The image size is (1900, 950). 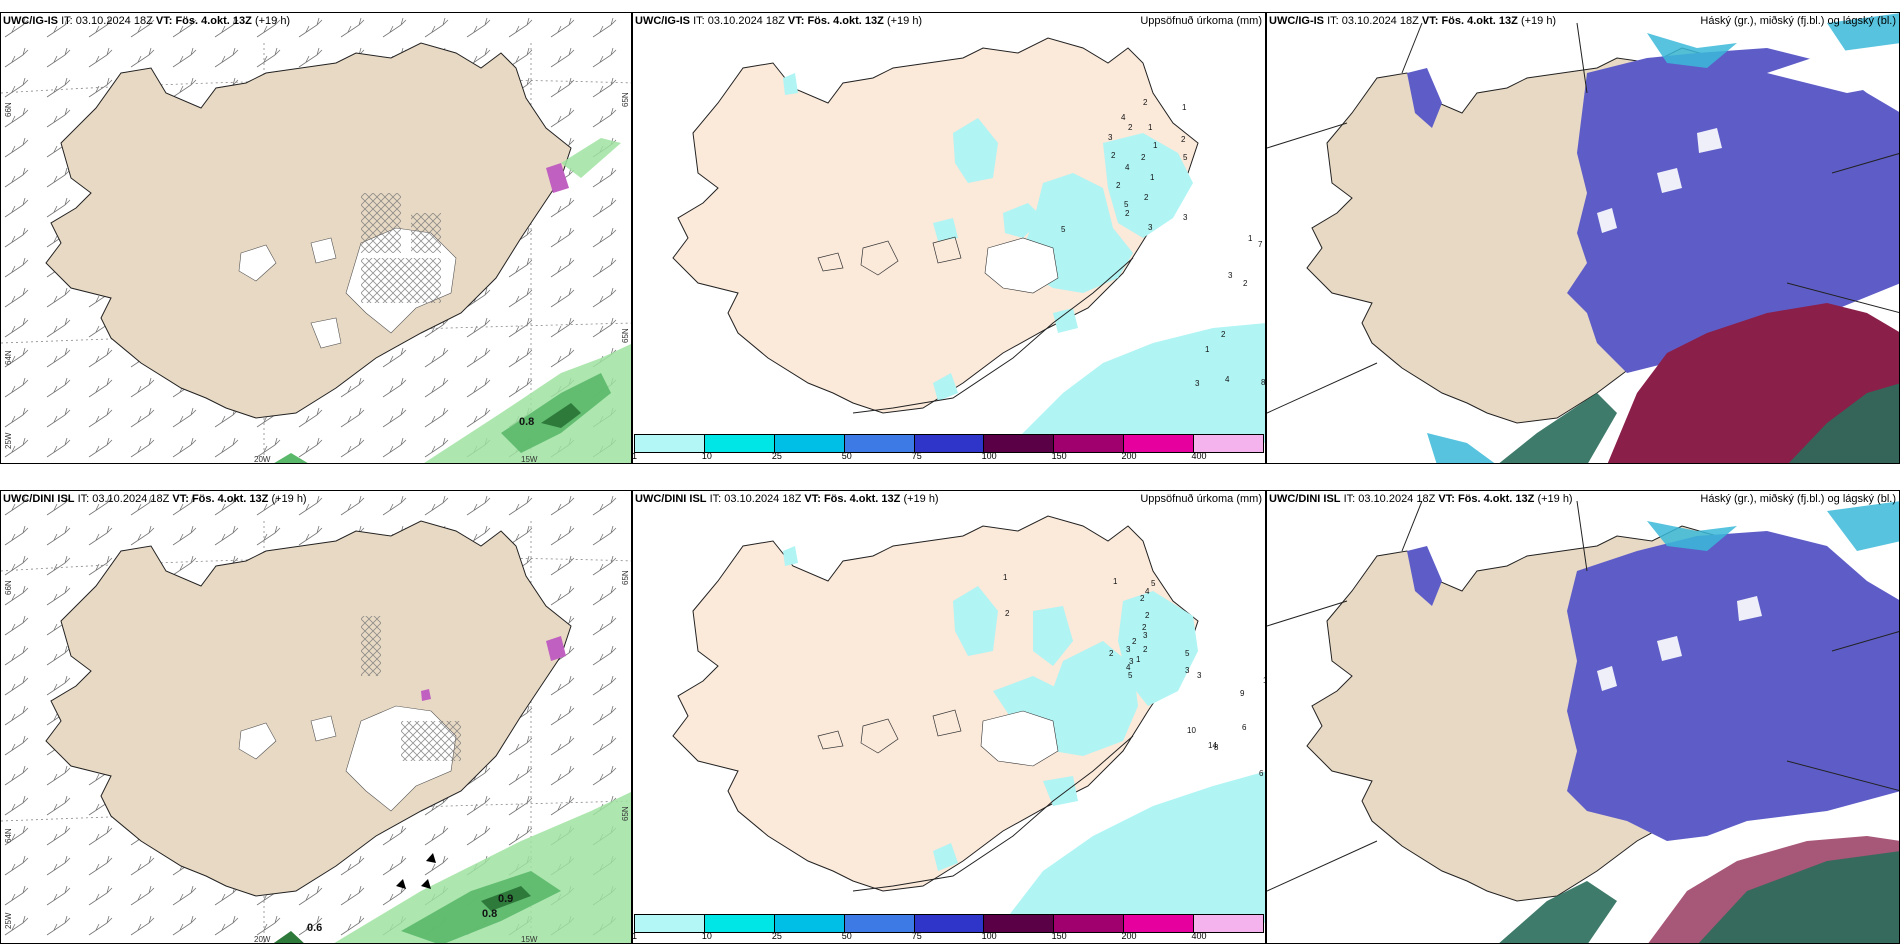 I want to click on field-value: 0.8, so click(x=490, y=914).